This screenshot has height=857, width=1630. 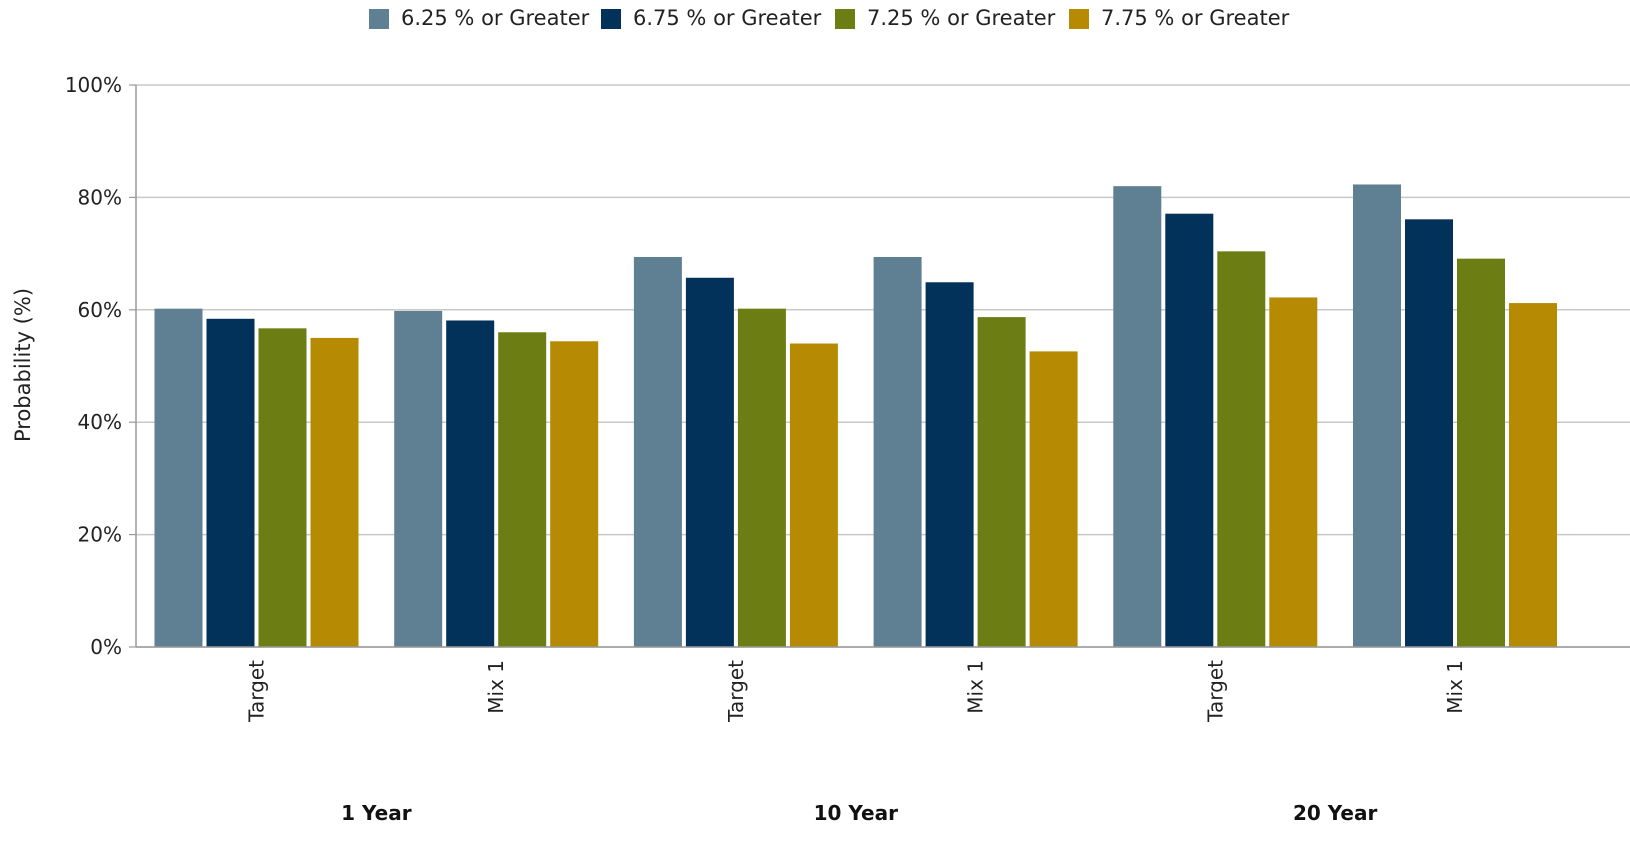 I want to click on legend-item: 6.25 % or Greater, so click(x=479, y=18).